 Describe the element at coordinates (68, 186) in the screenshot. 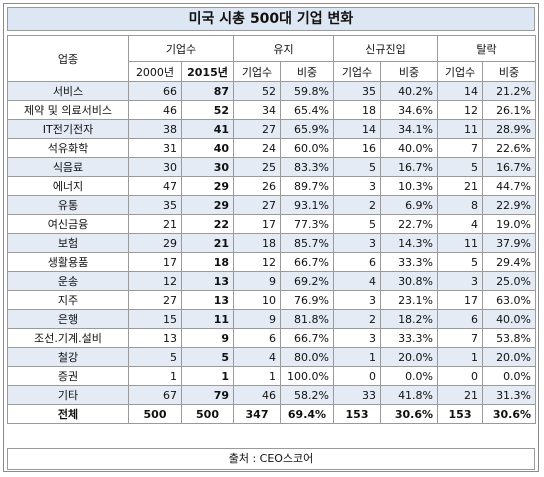

I see `row-category: 에너지` at that location.